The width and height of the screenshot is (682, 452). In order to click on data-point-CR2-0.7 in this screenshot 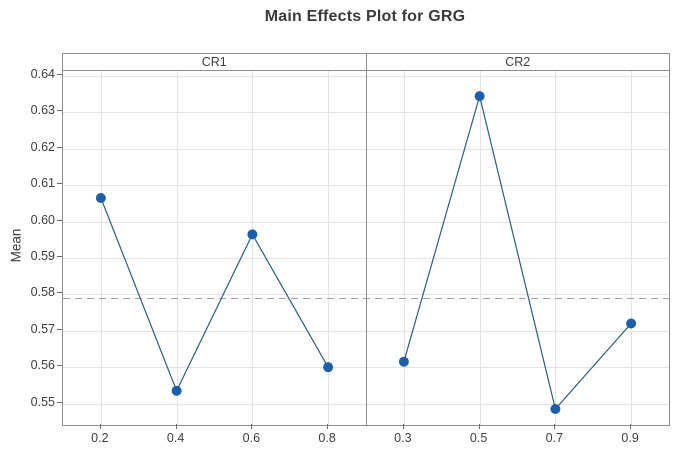, I will do `click(555, 408)`.